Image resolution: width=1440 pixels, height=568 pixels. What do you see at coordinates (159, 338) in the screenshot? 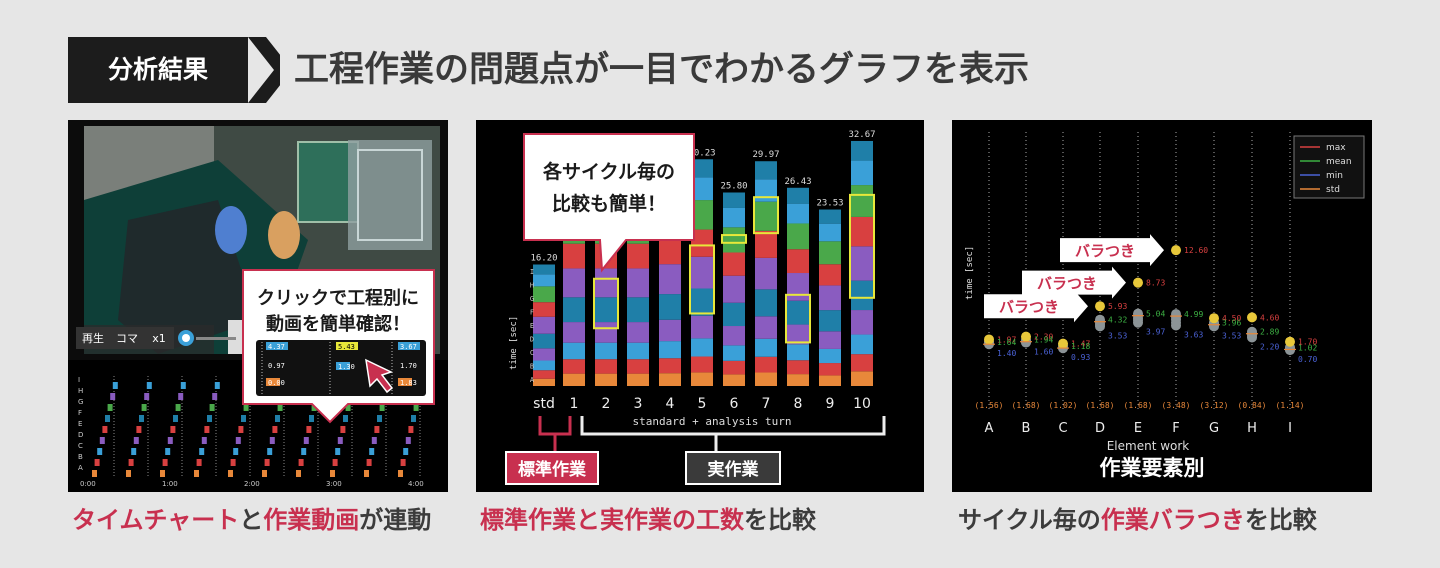
I see `speed-button` at bounding box center [159, 338].